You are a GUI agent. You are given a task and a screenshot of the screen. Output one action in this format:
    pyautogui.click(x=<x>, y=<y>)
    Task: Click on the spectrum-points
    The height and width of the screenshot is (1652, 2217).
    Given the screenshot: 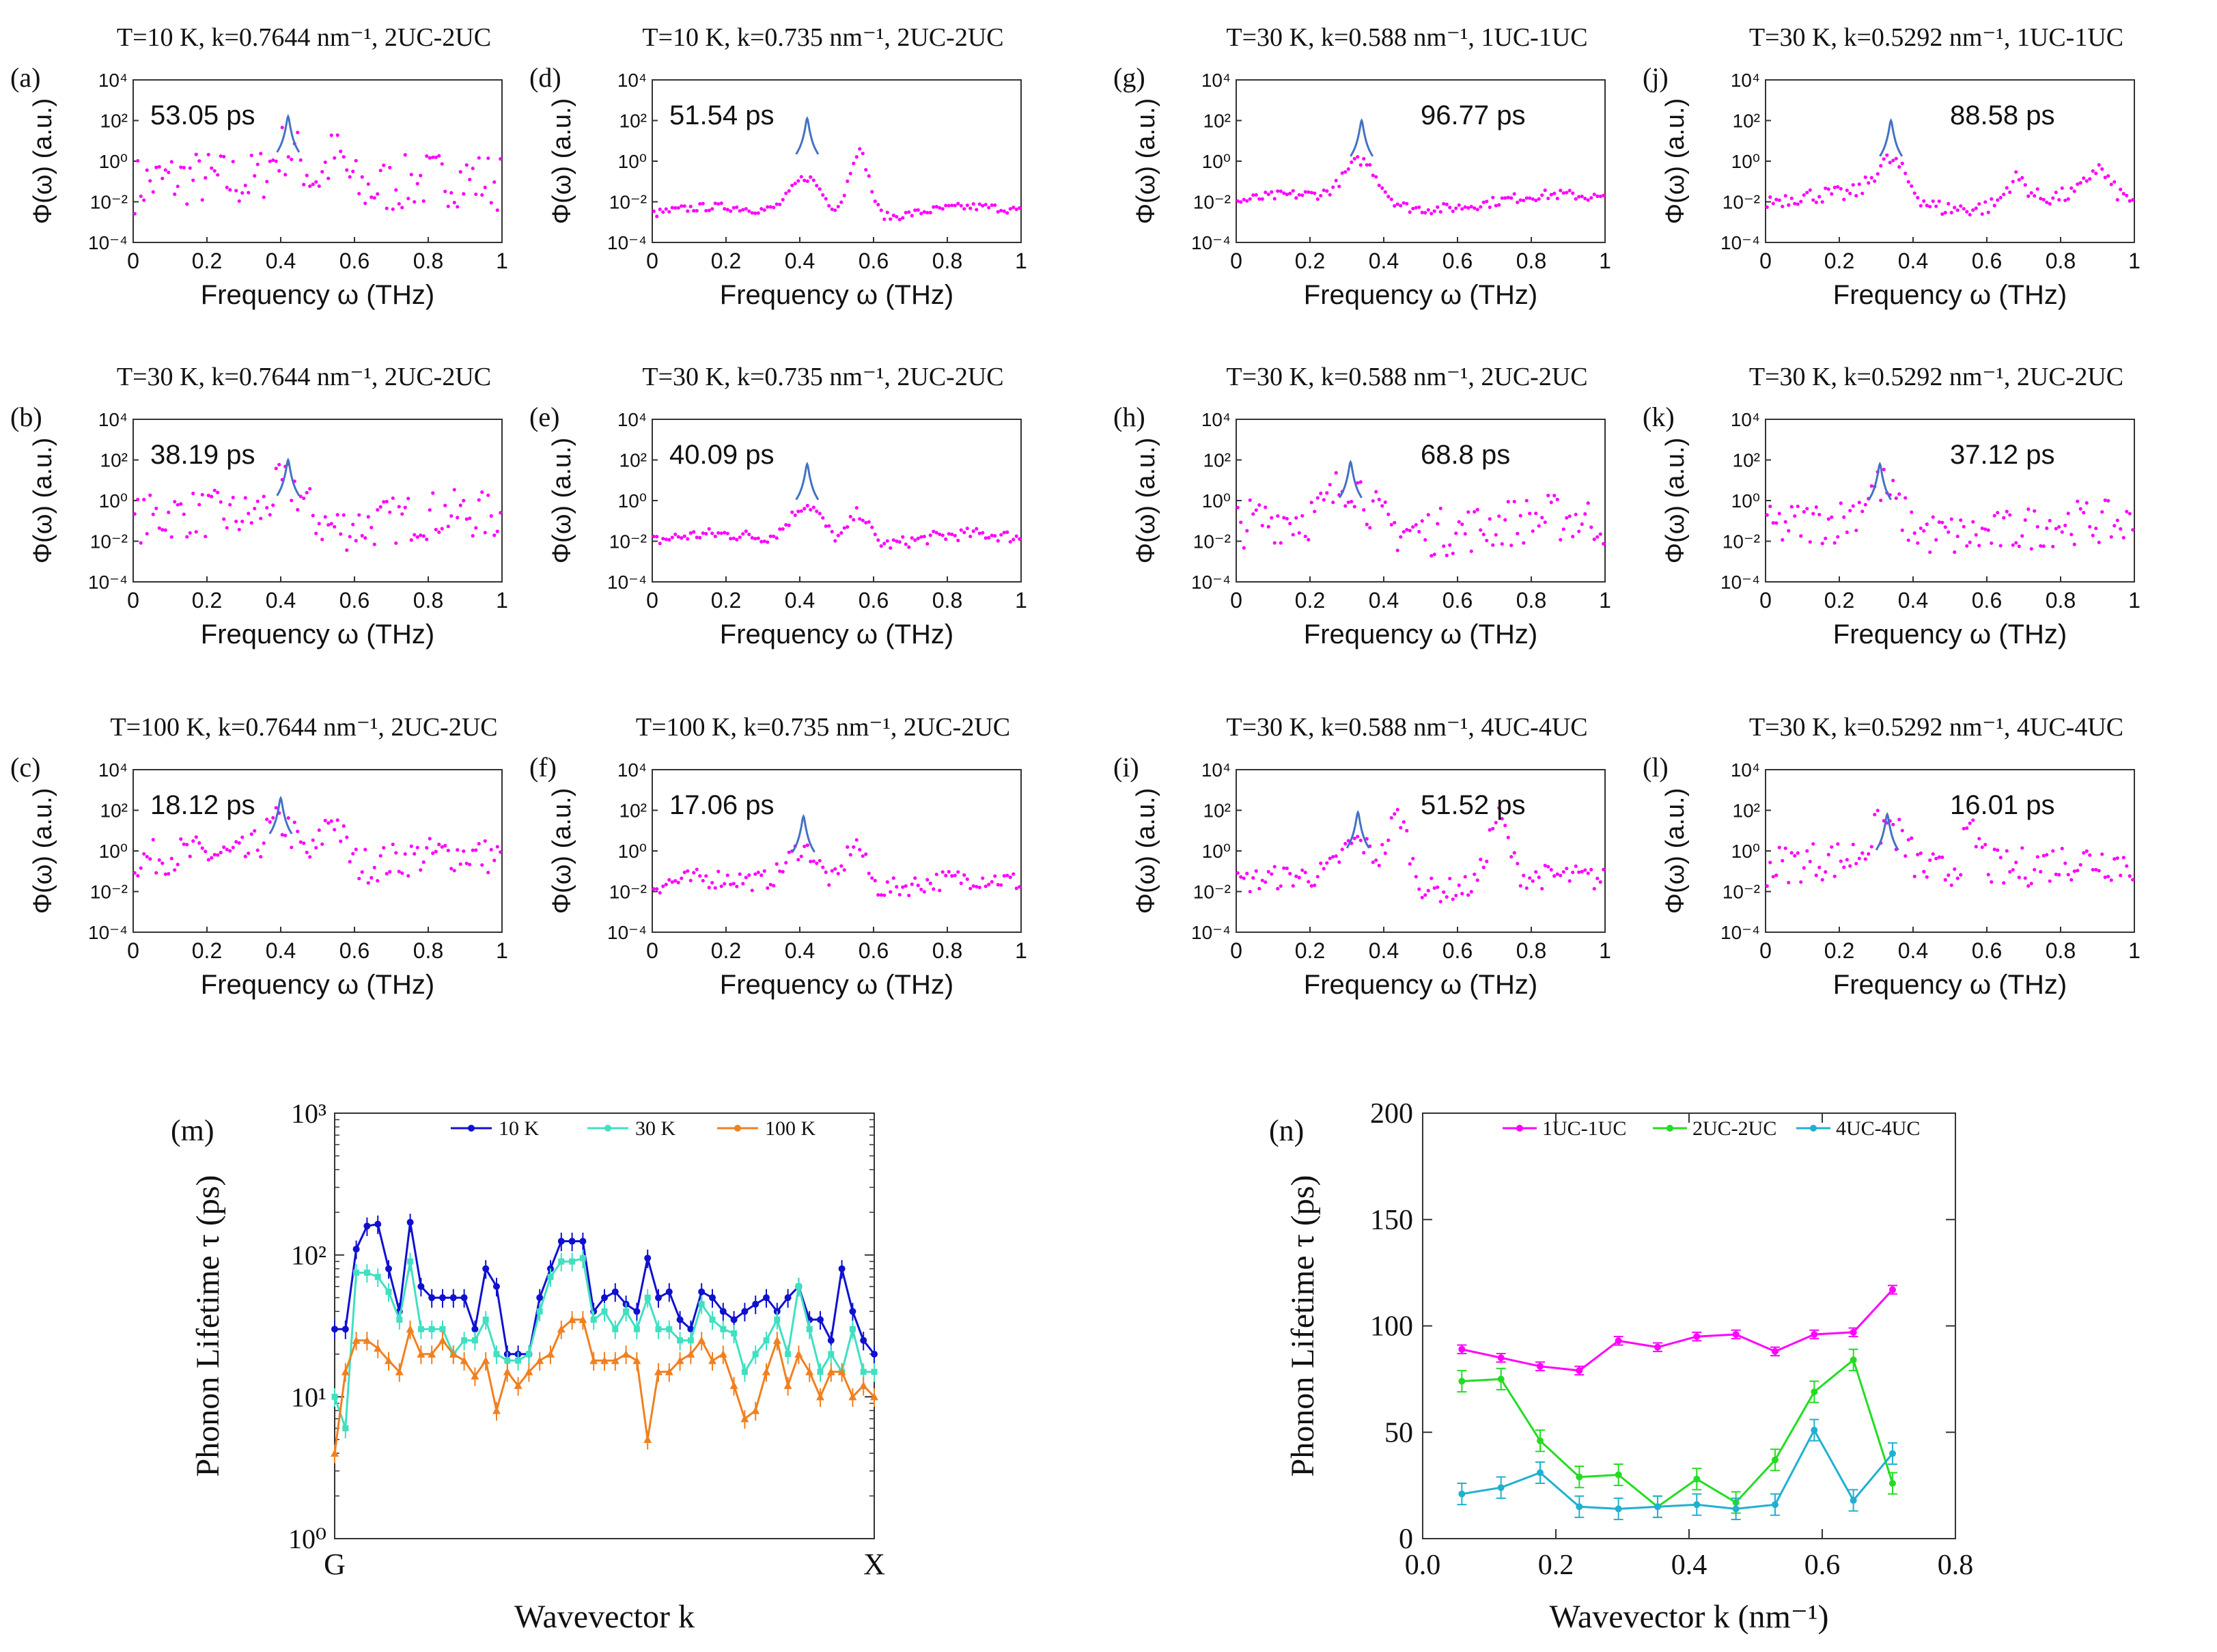 What is the action you would take?
    pyautogui.click(x=1950, y=848)
    